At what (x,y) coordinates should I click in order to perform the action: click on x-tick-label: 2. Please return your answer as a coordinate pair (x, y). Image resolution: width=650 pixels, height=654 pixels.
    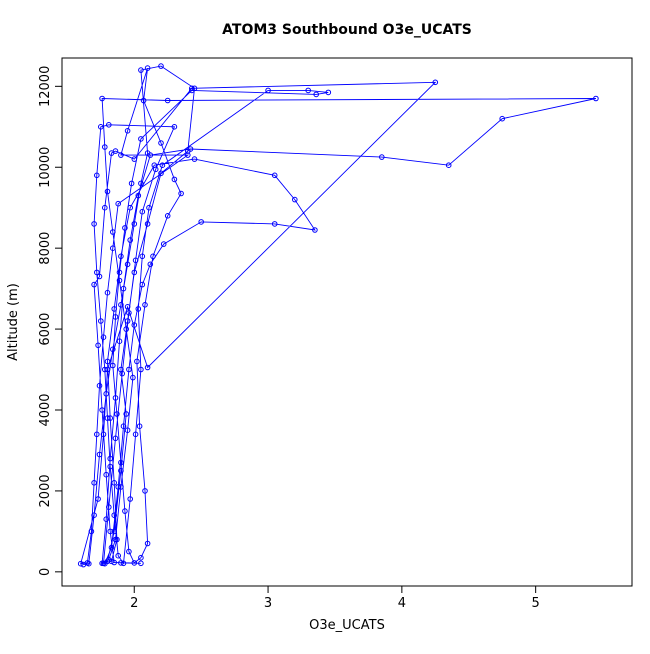
    Looking at the image, I should click on (134, 603).